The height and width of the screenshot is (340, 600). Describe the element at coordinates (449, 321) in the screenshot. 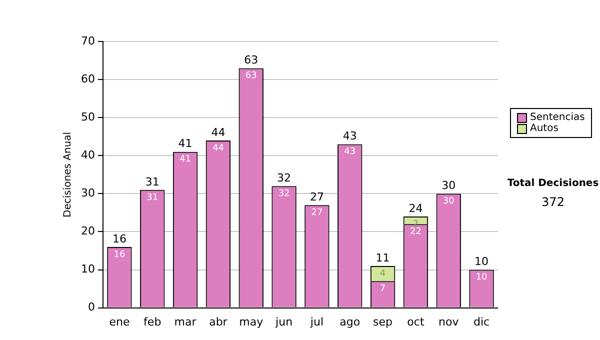

I see `x-tick-label: nov` at that location.